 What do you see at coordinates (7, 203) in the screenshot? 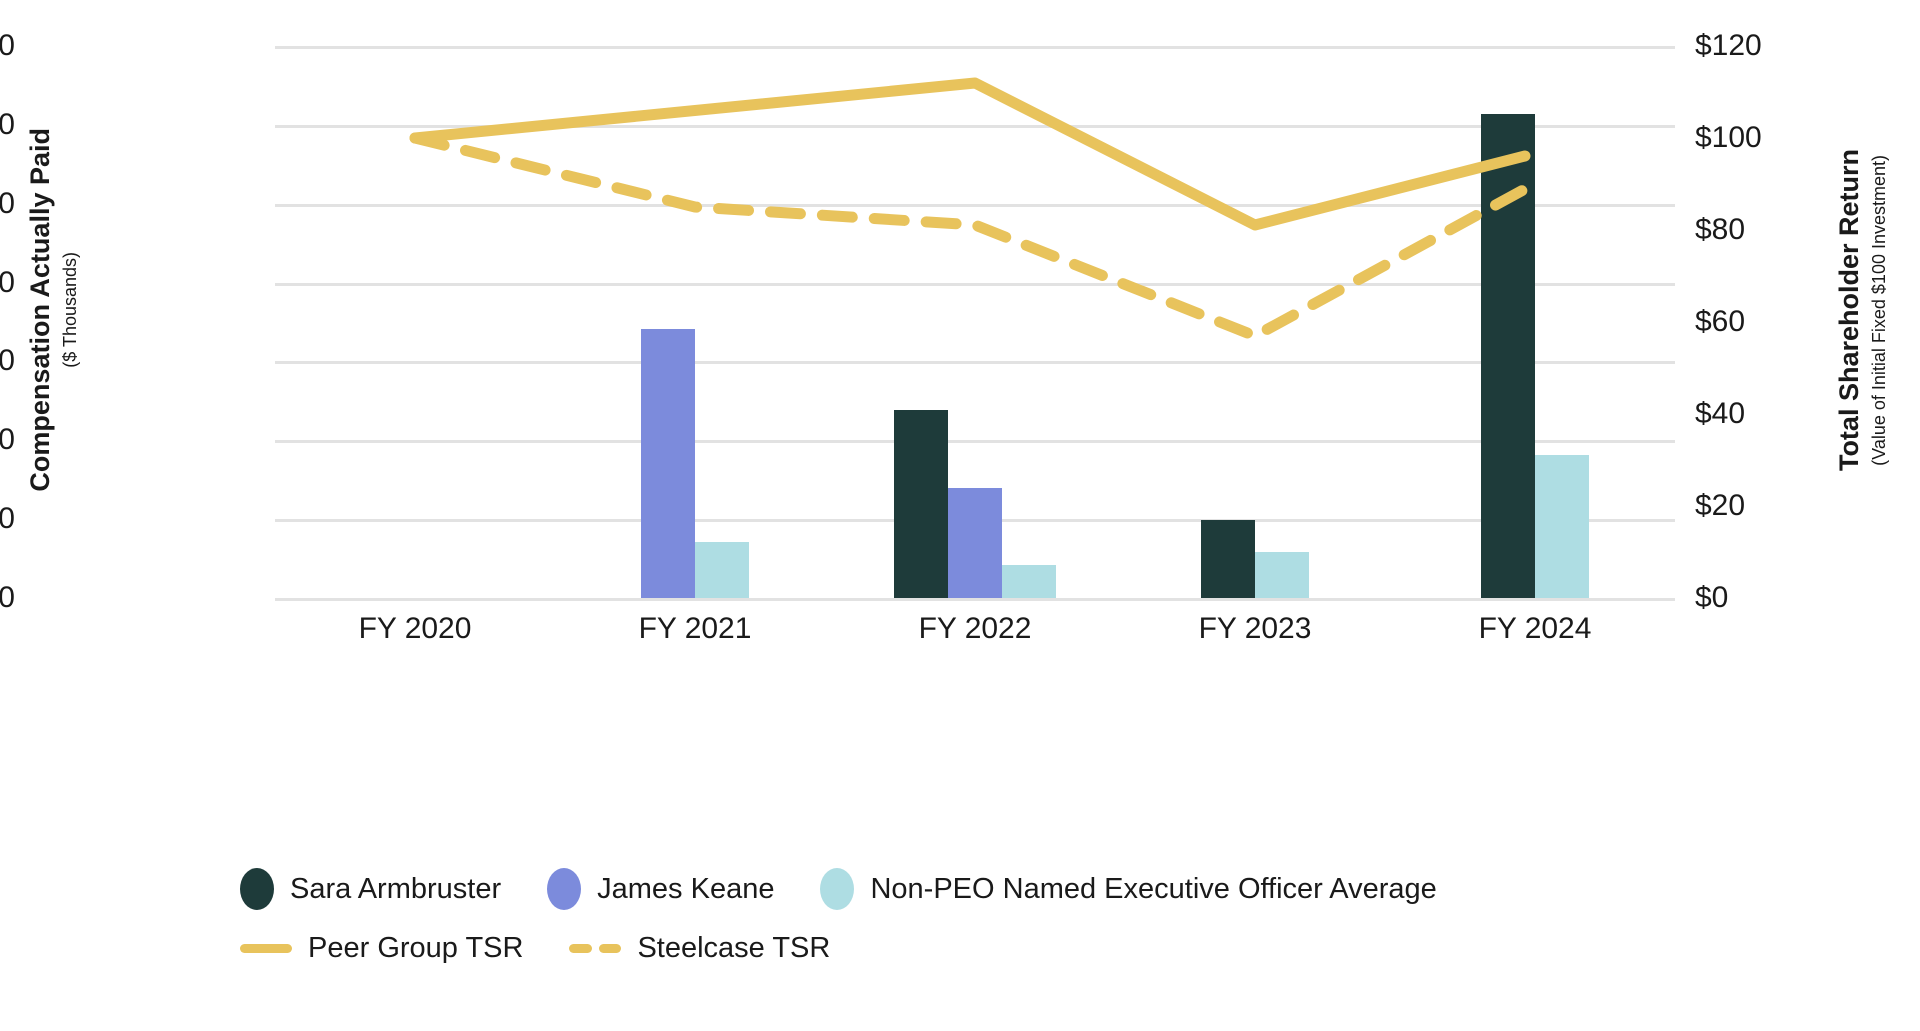
I see `left-ytick-10000: $10,000` at bounding box center [7, 203].